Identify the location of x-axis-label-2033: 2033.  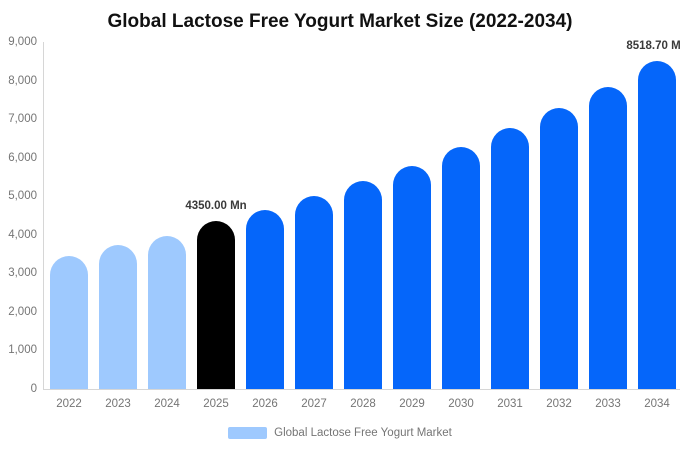
(608, 404).